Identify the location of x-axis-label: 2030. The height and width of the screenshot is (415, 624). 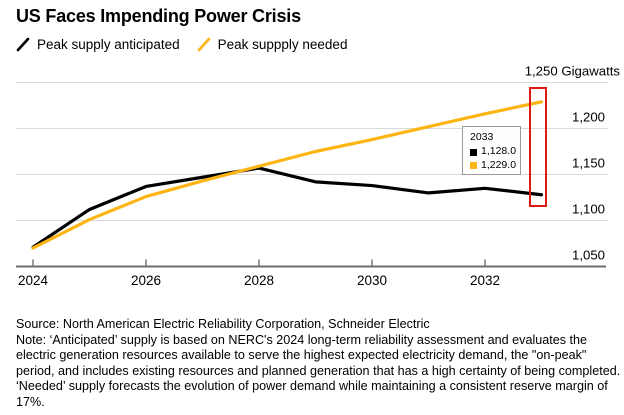
(372, 280).